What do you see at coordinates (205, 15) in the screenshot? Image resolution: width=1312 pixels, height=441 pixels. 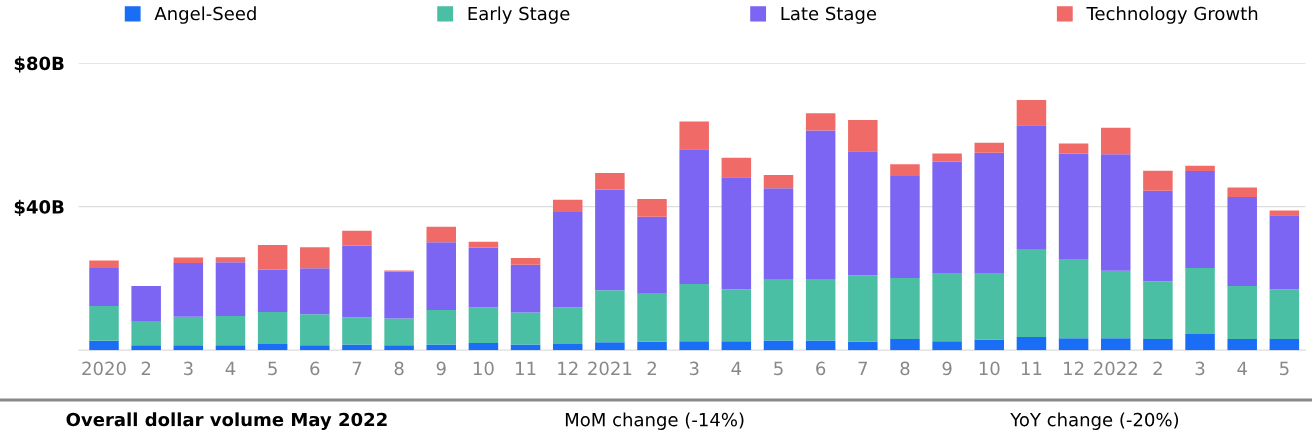 I see `legend-label: Angel-Seed` at bounding box center [205, 15].